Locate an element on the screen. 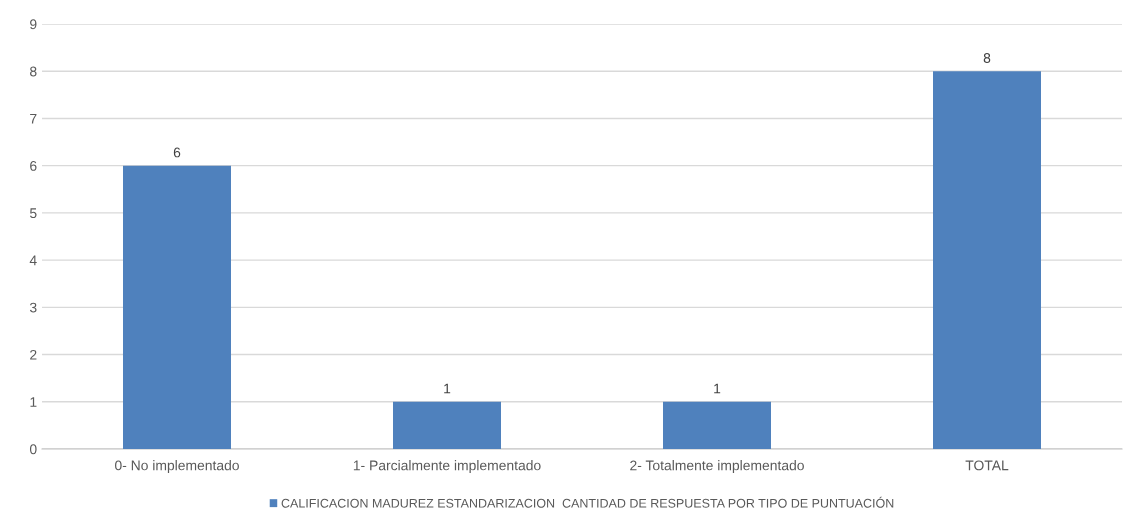 The image size is (1133, 519). y-tick-label: 3 is located at coordinates (33, 307).